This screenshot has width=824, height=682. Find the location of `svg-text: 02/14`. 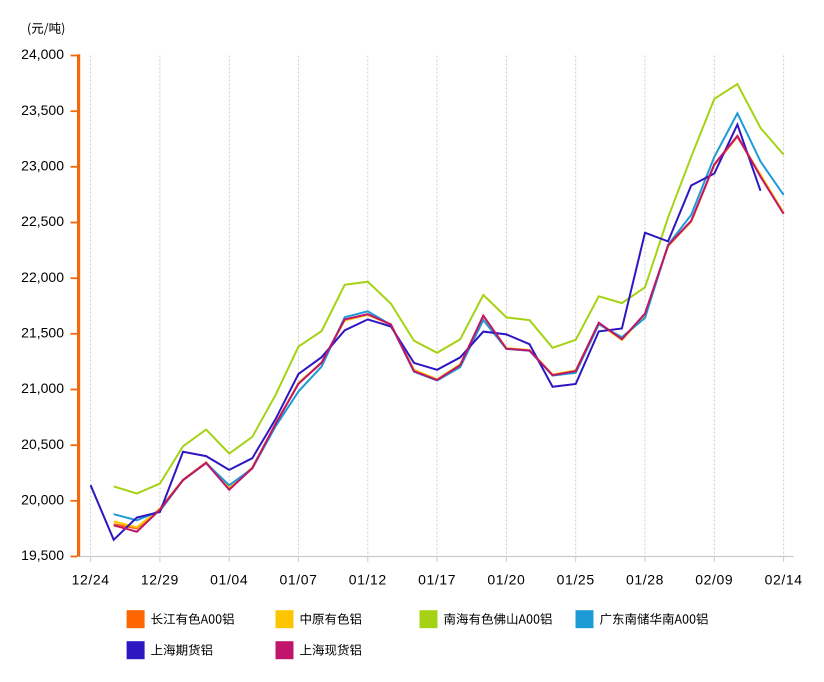

svg-text: 02/14 is located at coordinates (784, 579).